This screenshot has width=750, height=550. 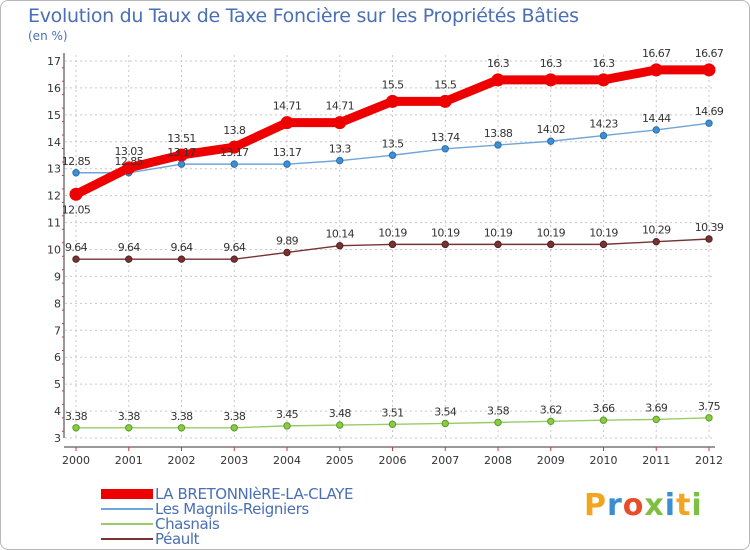 I want to click on data-label-cha: 3.58, so click(x=498, y=410).